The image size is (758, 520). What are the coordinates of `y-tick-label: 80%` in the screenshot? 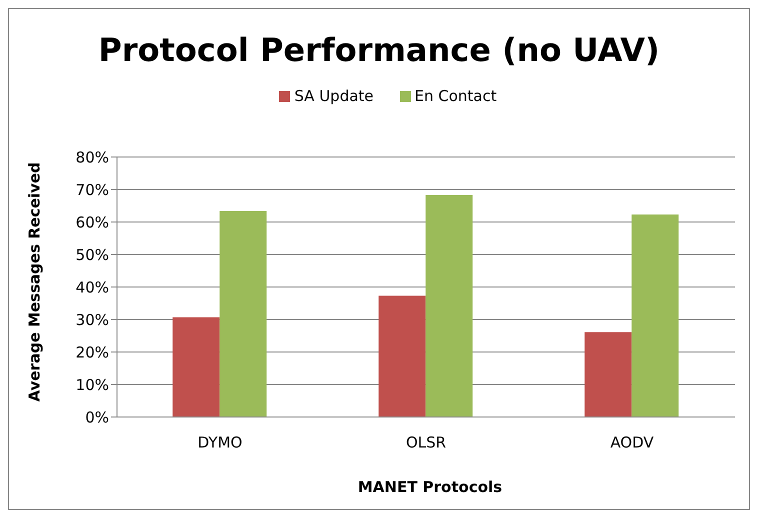 It's located at (92, 157).